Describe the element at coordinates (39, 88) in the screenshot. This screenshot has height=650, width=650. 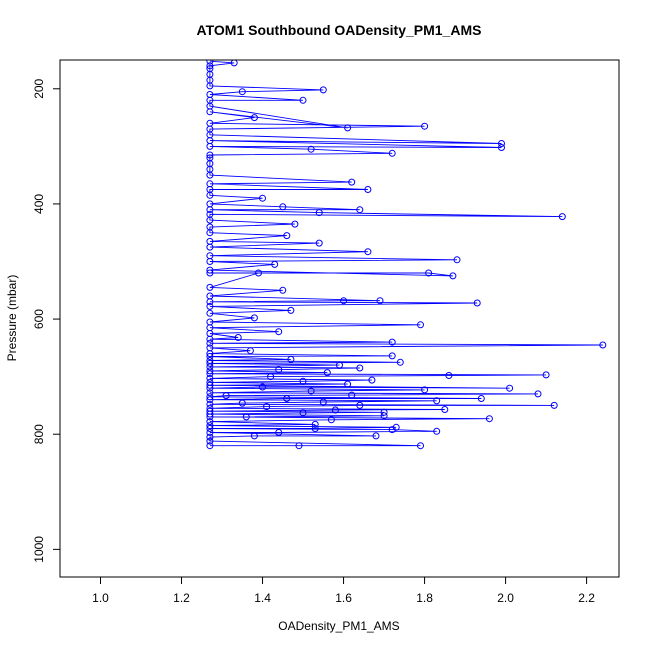
I see `y-tick-label: 200` at that location.